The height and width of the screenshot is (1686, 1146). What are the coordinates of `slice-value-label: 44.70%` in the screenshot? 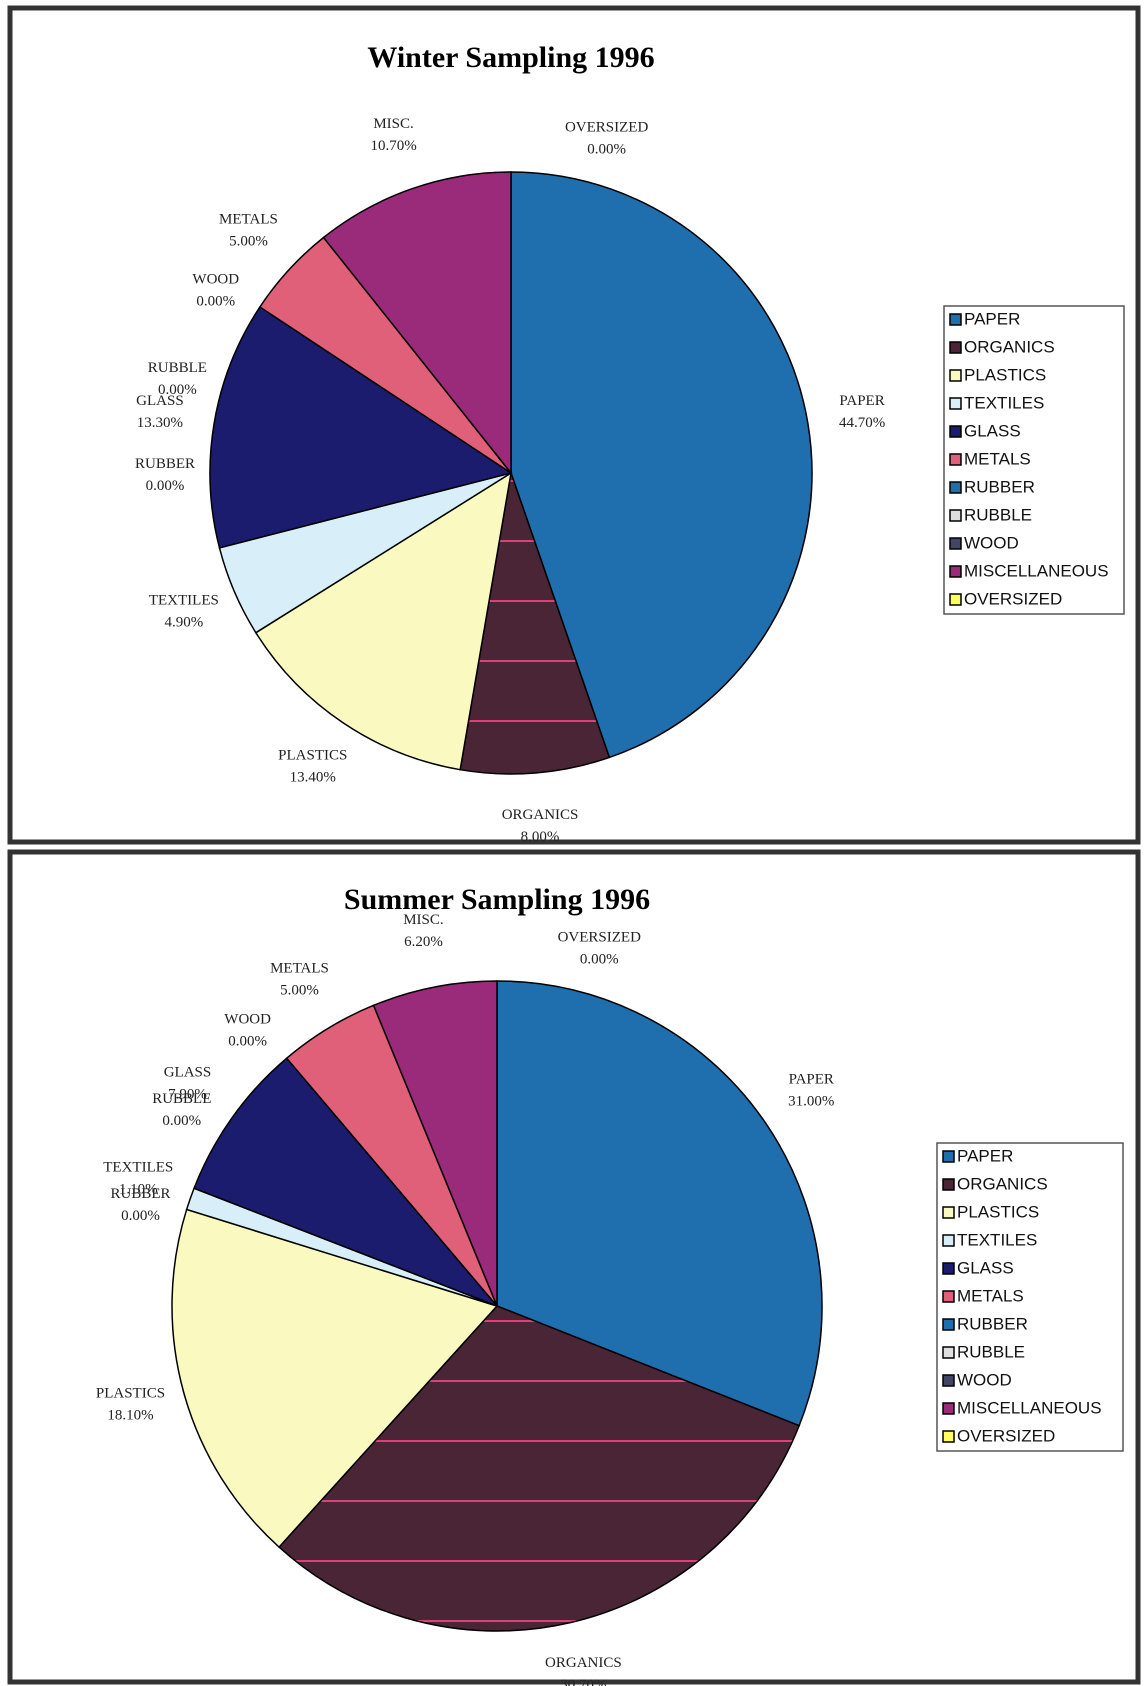 It's located at (862, 423).